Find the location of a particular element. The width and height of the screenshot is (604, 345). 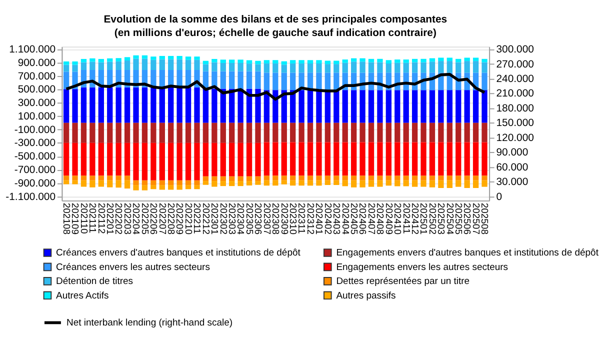

x-tick-label: 202309 is located at coordinates (284, 218).